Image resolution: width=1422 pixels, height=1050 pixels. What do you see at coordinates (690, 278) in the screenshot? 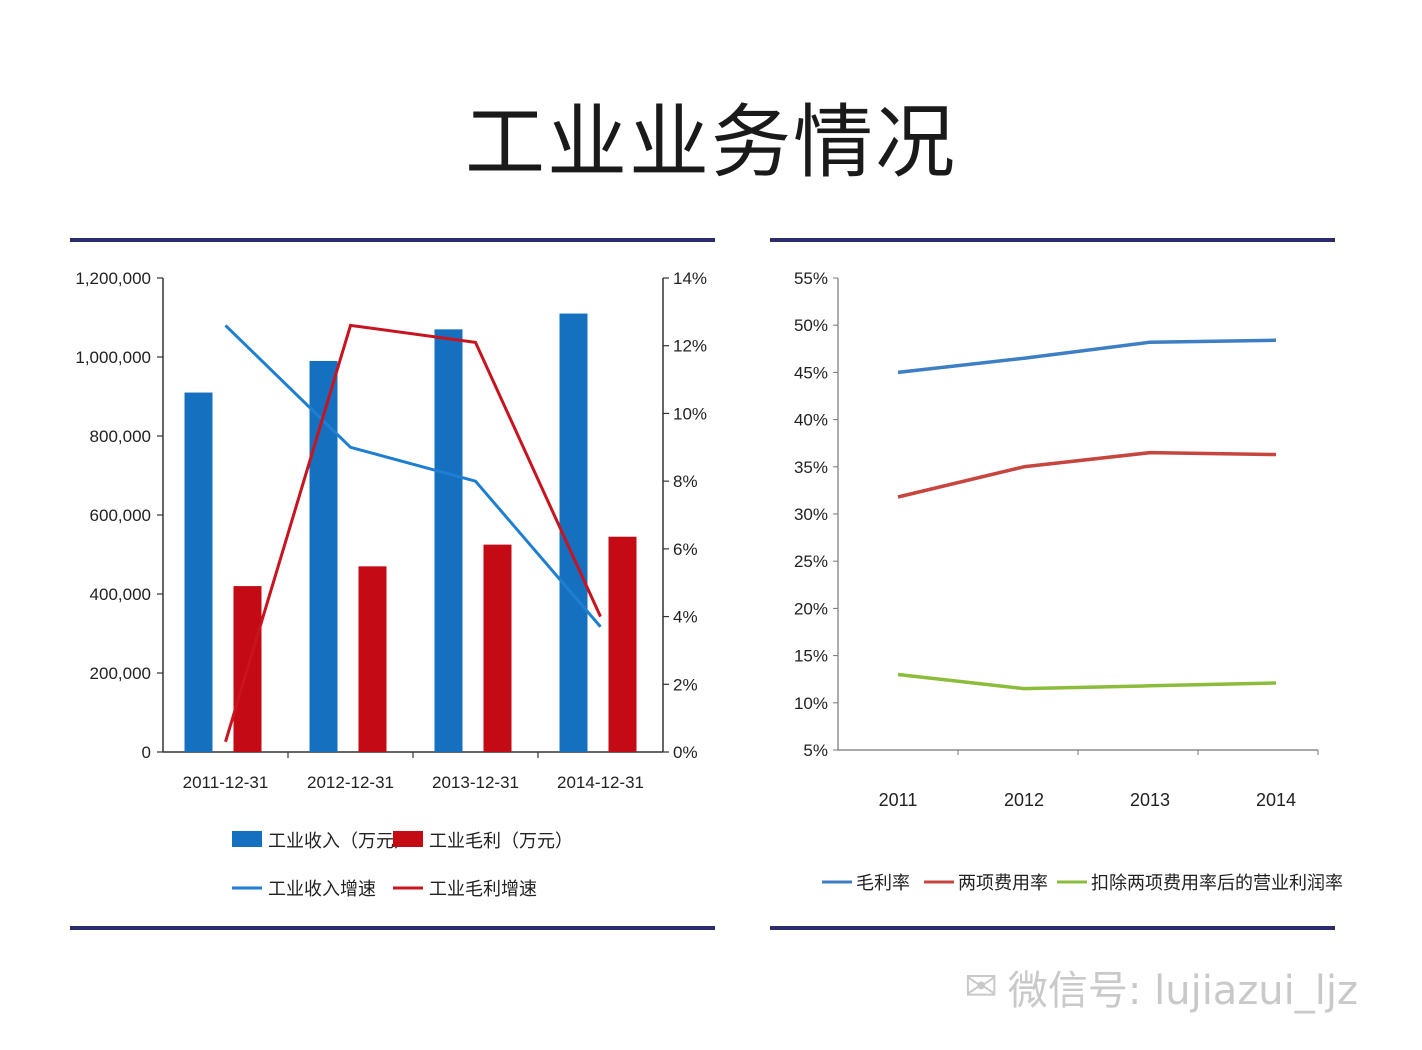
I see `right-y-tick-label: 14%` at bounding box center [690, 278].